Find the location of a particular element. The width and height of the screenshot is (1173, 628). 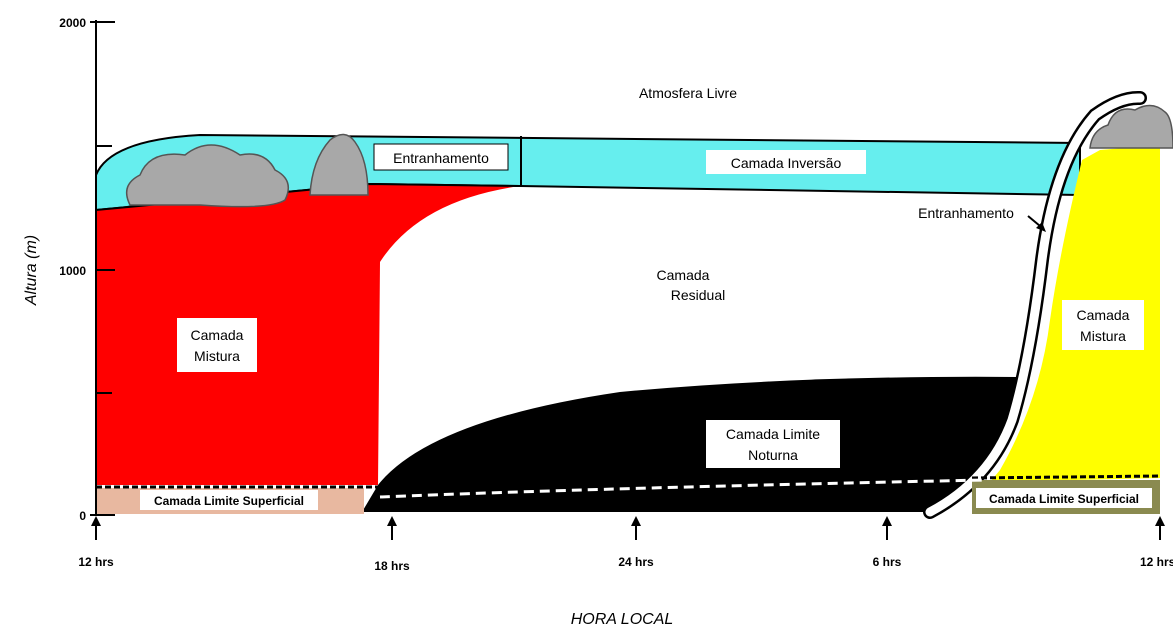

label-nocturnal-line2: Noturna is located at coordinates (773, 455).